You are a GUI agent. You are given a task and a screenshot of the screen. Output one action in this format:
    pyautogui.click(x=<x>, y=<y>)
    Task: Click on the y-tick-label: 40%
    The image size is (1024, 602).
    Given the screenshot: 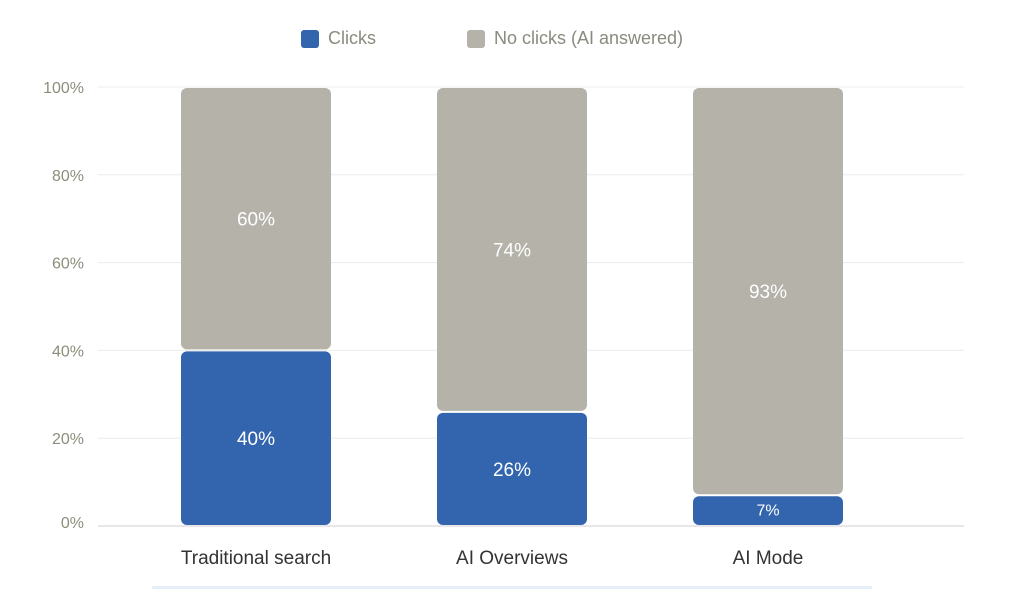 What is the action you would take?
    pyautogui.click(x=68, y=351)
    